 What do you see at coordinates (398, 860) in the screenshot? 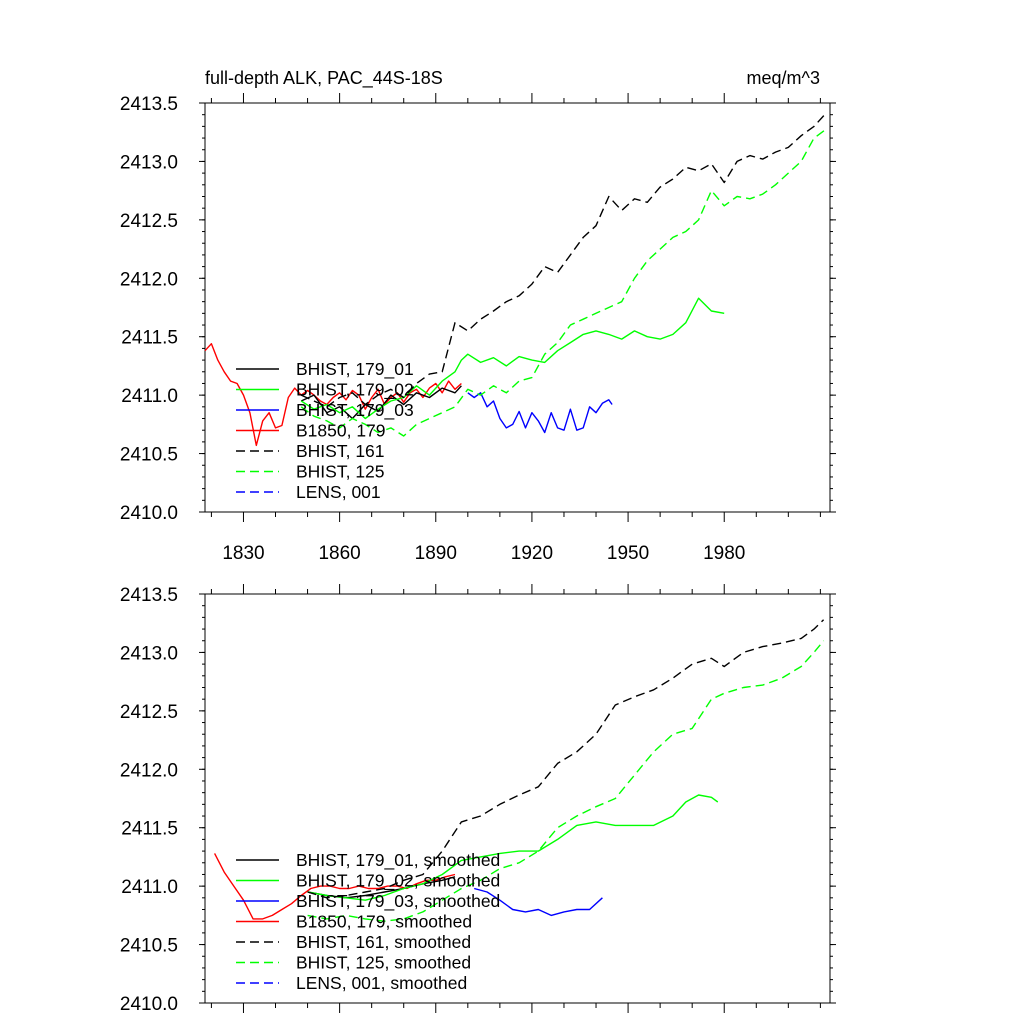
I see `legend-label: BHIST, 179_01, smoothed` at bounding box center [398, 860].